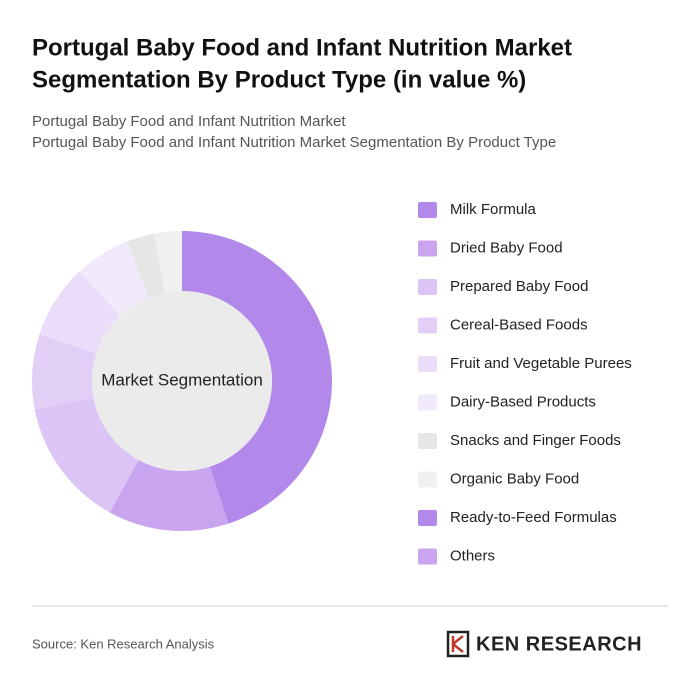 The image size is (700, 691). I want to click on logo-icon, so click(458, 644).